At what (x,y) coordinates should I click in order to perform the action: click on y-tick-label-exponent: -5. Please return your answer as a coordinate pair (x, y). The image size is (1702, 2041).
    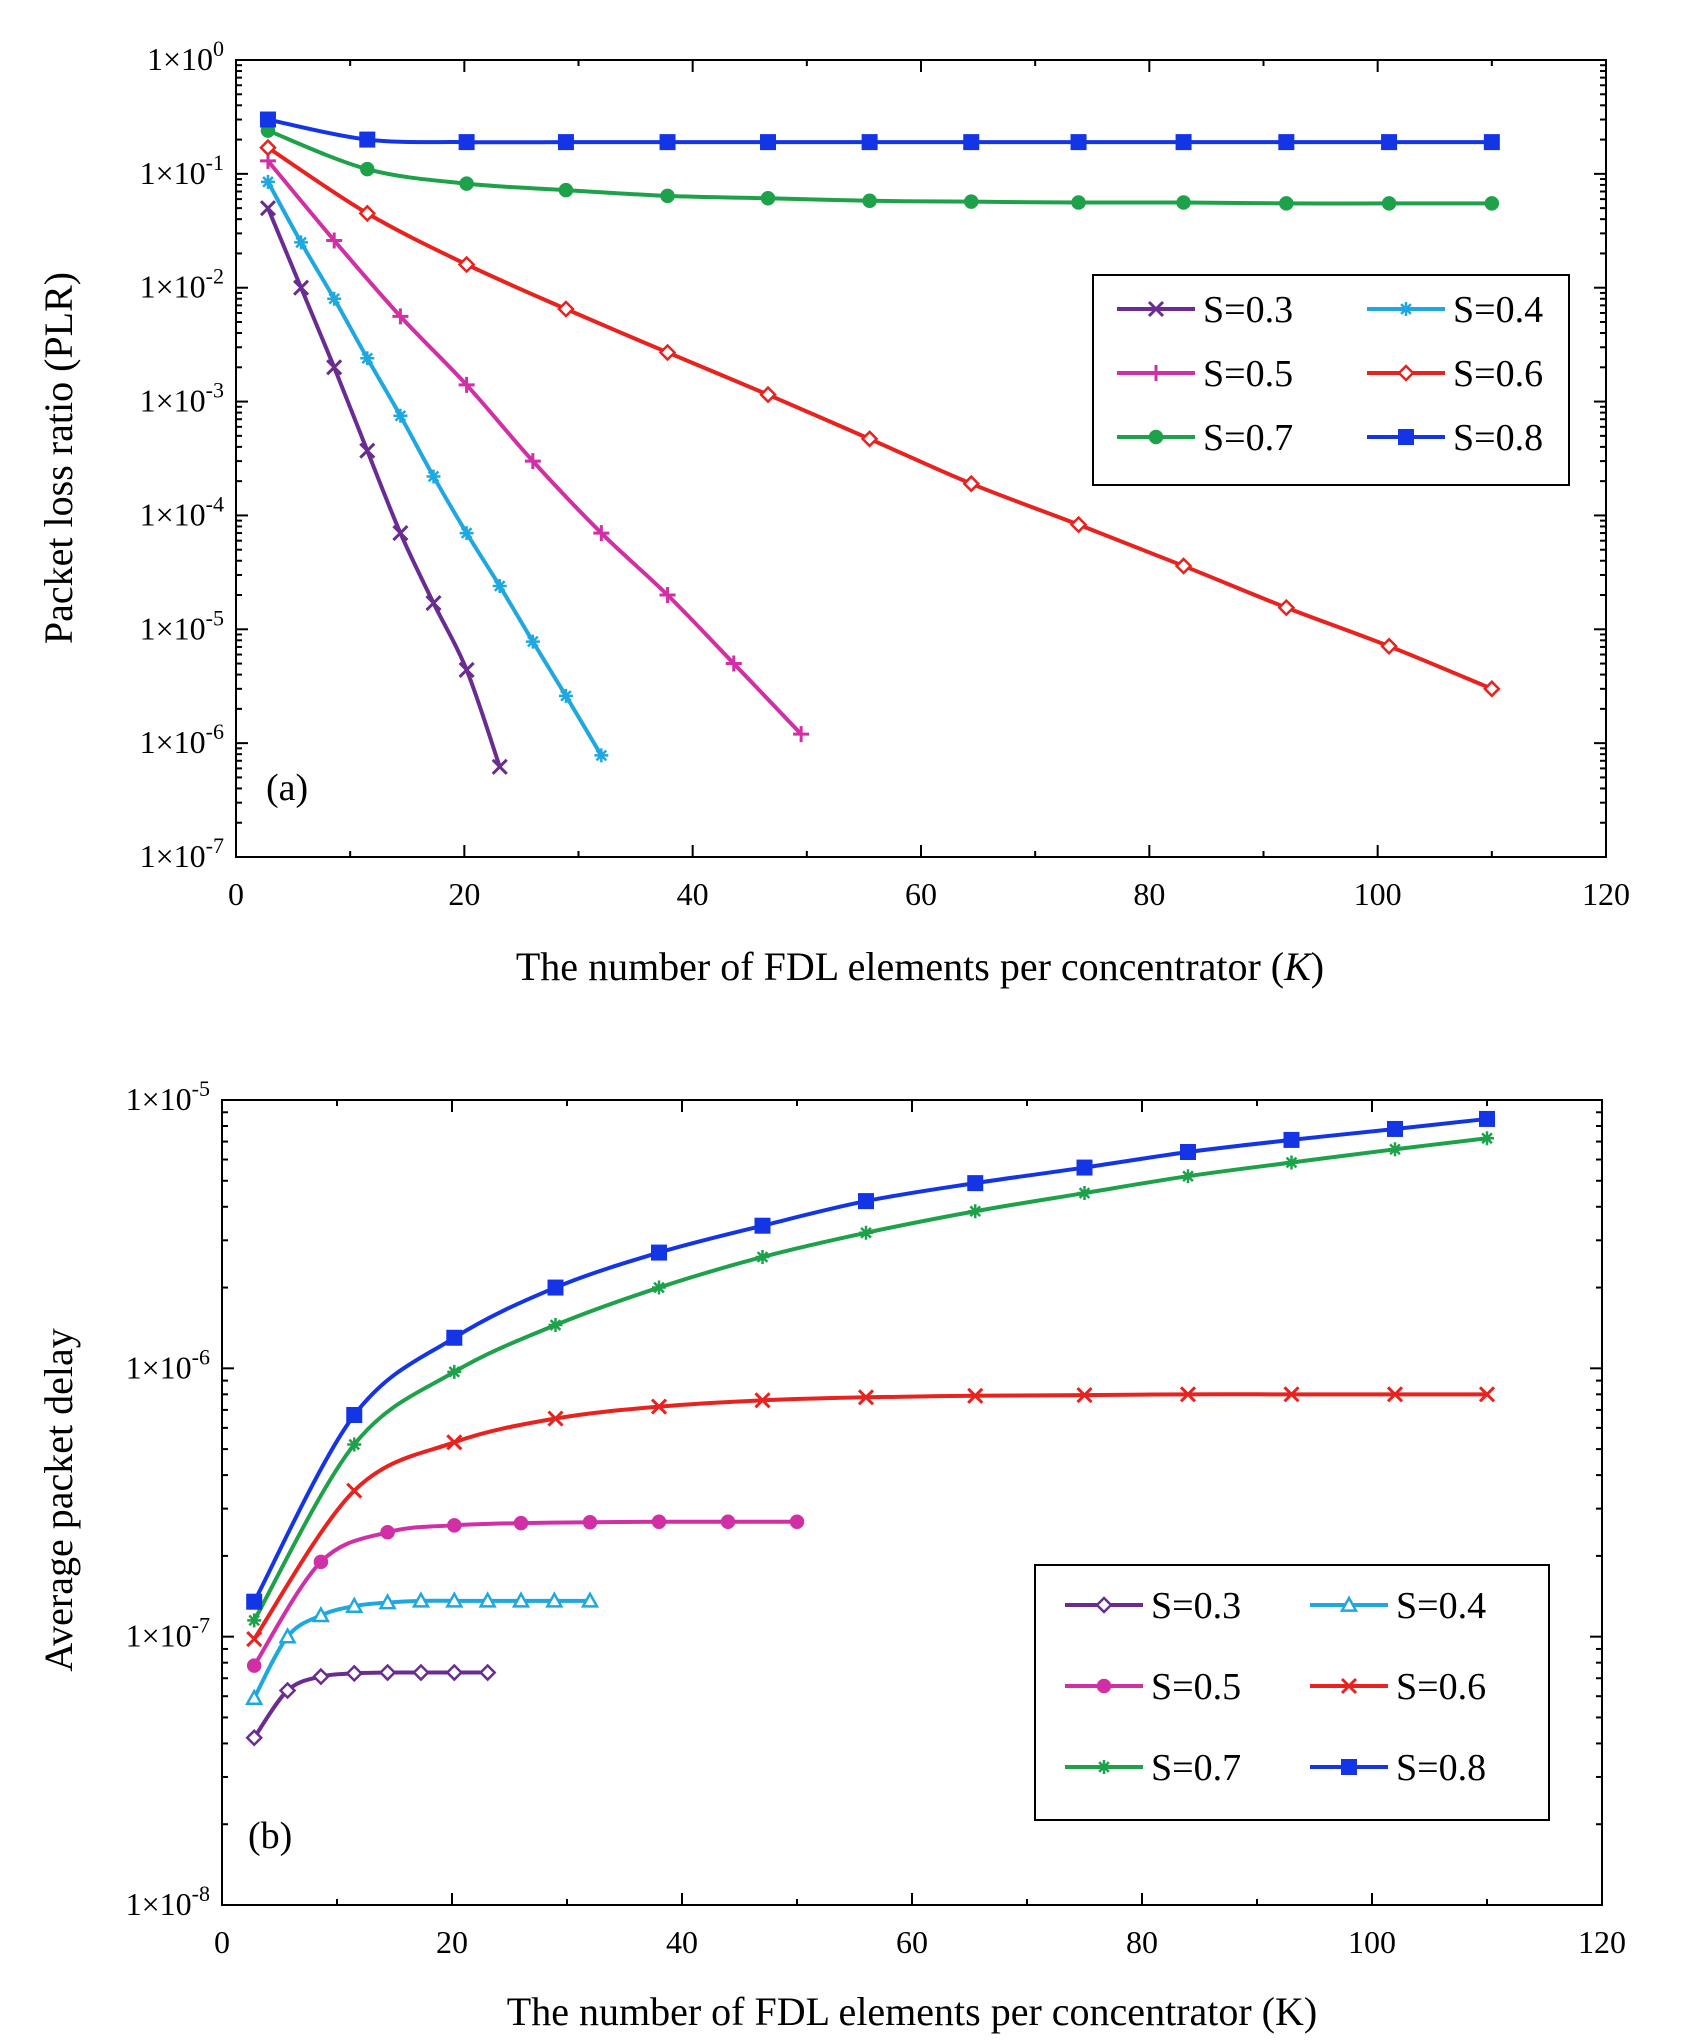
    Looking at the image, I should click on (215, 617).